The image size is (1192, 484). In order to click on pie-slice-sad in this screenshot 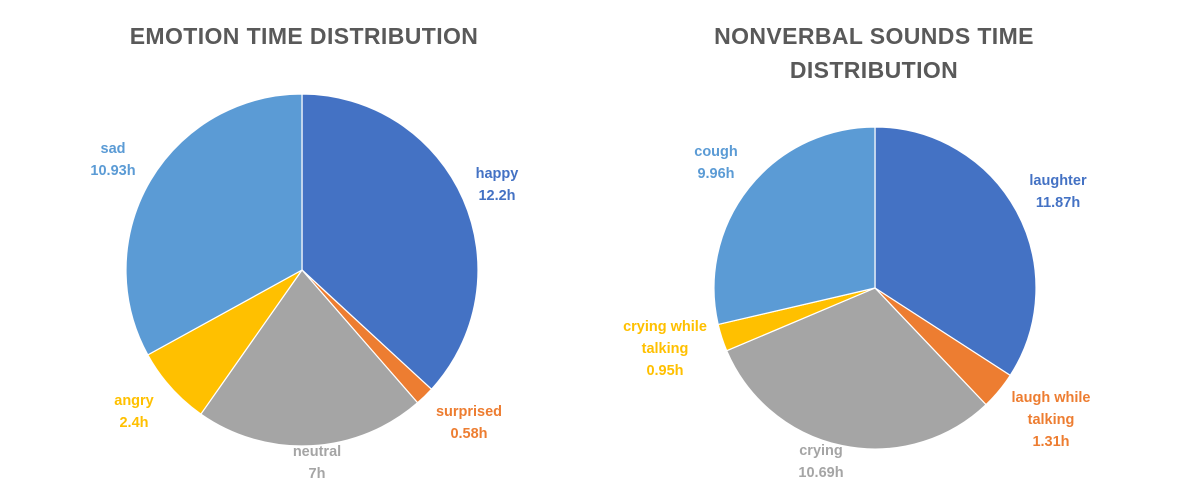, I will do `click(214, 224)`.